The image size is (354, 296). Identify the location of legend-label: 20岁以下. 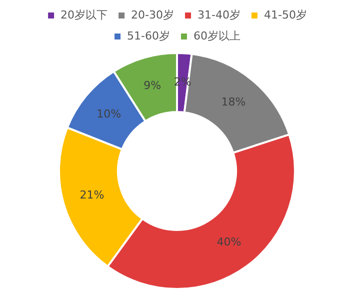
(84, 15).